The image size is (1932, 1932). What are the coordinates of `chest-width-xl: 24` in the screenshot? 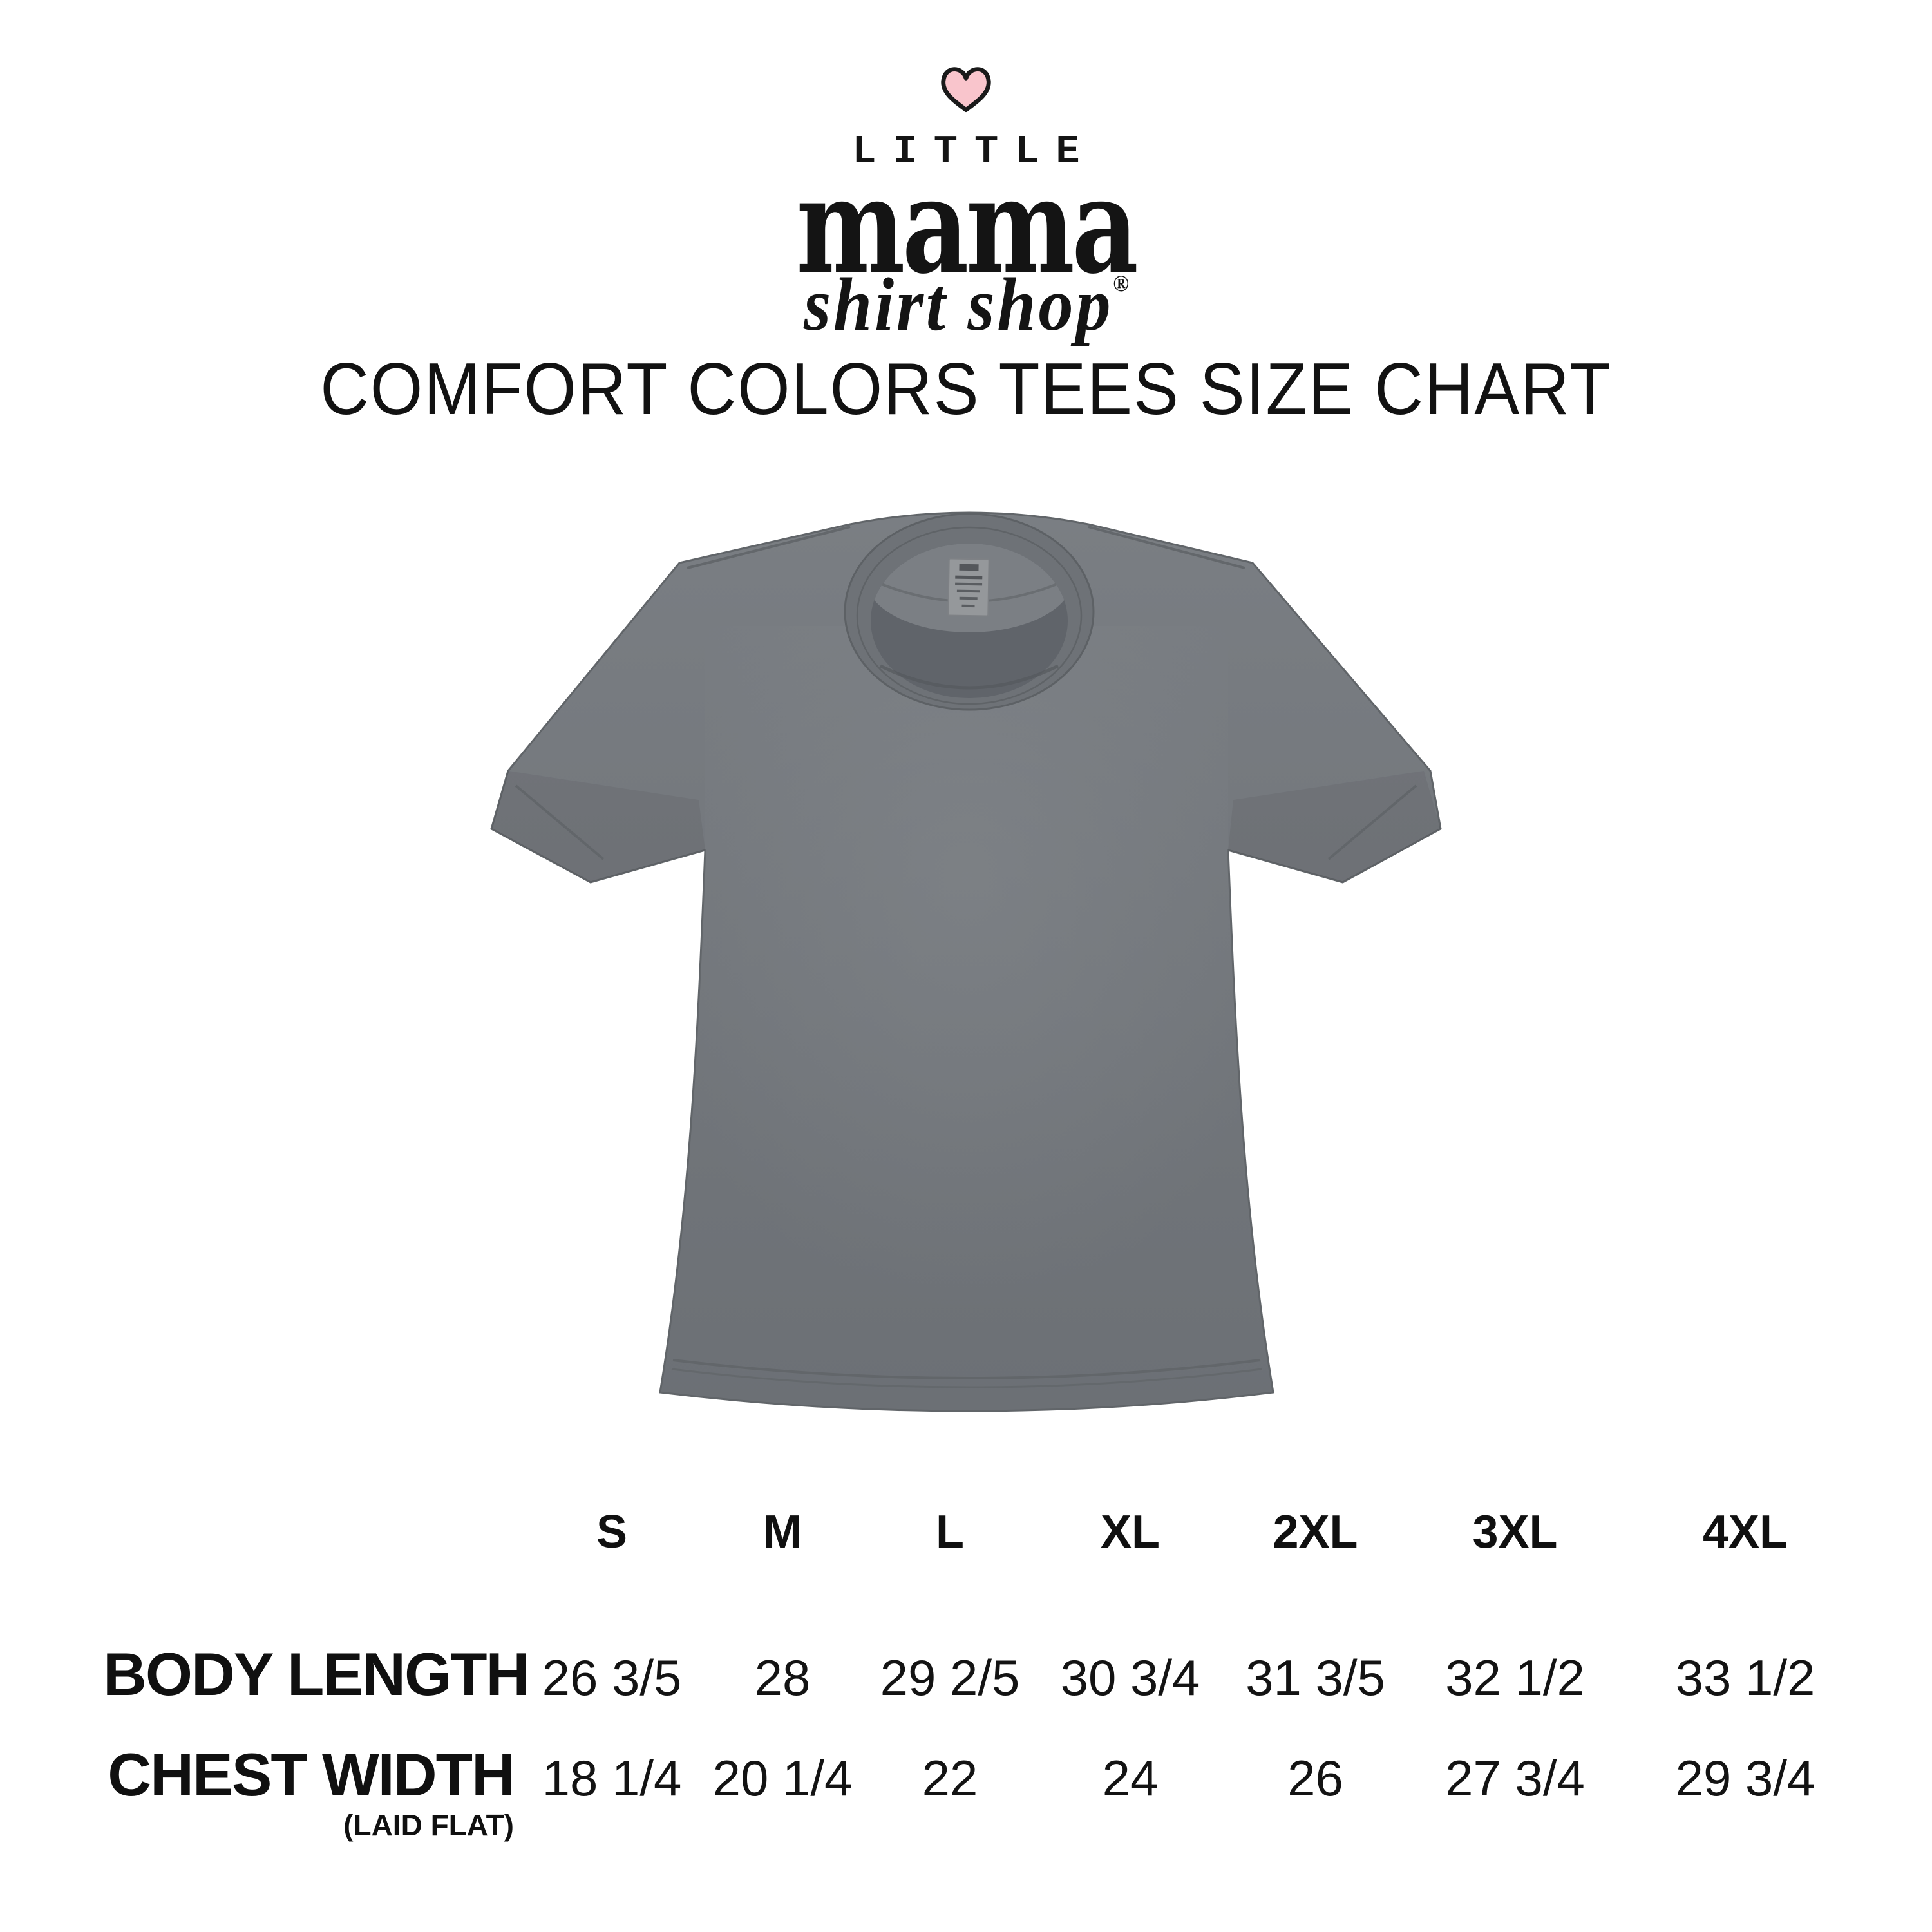 It's located at (1130, 1778).